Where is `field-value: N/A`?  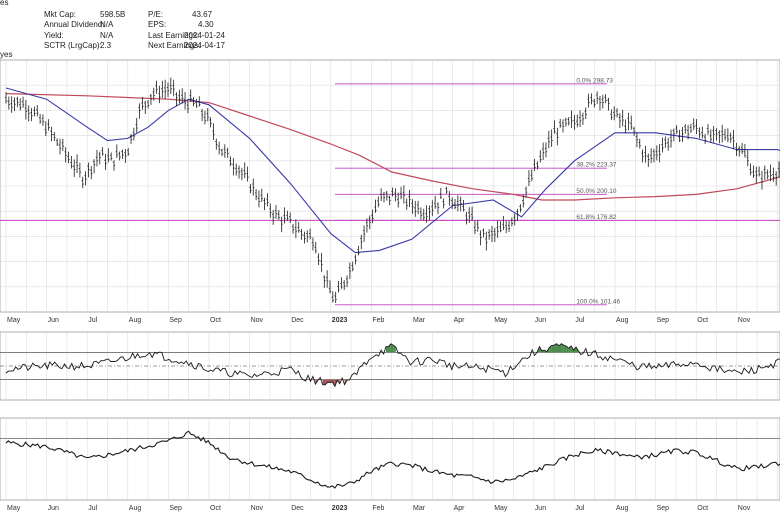
field-value: N/A is located at coordinates (107, 24).